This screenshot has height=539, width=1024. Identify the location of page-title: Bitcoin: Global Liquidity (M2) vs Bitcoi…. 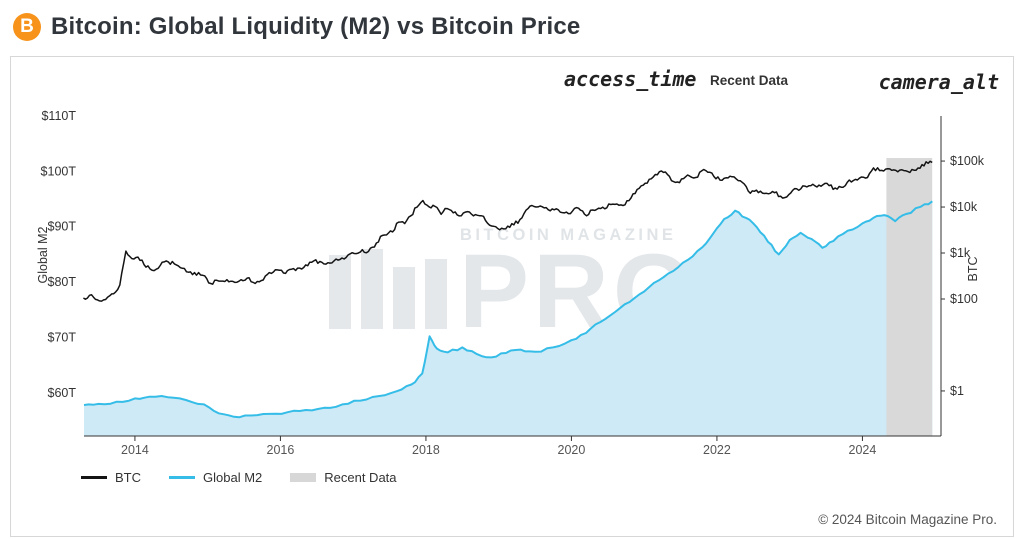
(316, 26).